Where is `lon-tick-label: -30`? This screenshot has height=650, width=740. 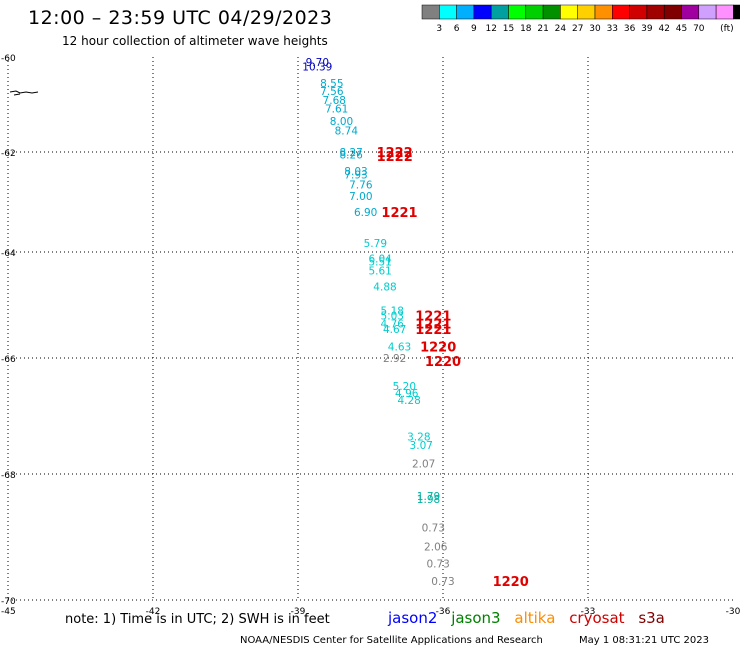
lon-tick-label: -30 is located at coordinates (733, 612).